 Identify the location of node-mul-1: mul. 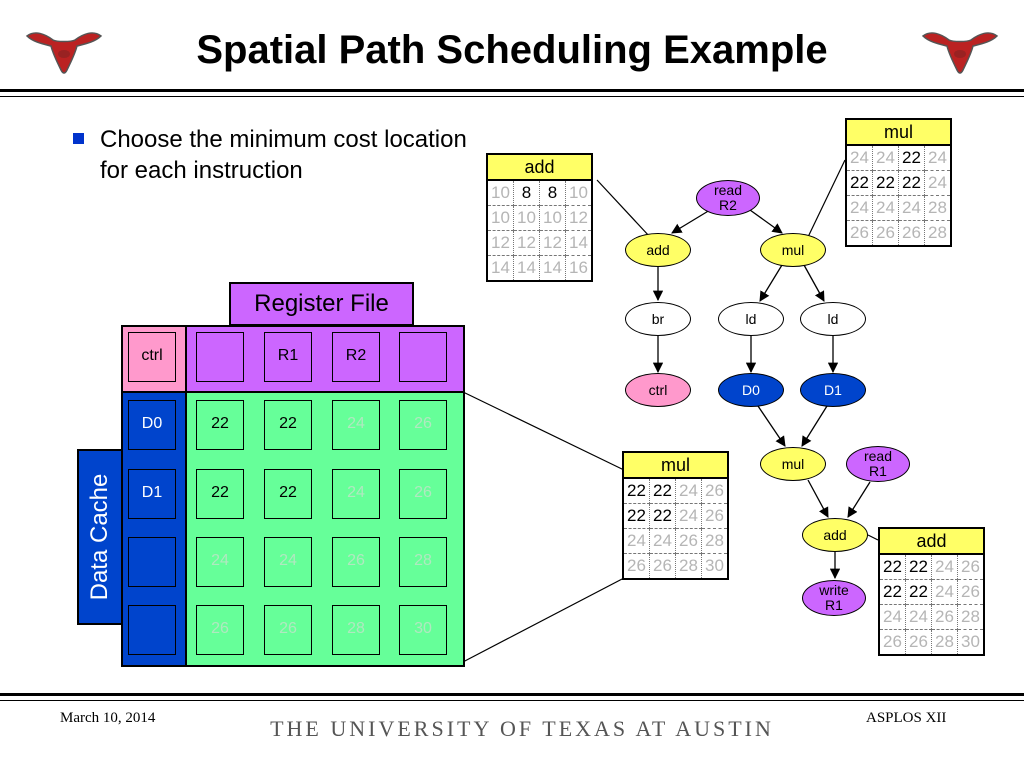
(793, 250).